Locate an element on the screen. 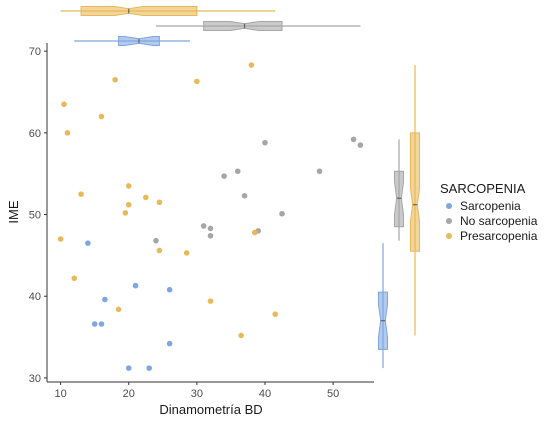 This screenshot has width=550, height=423. y-tick-label: 60 is located at coordinates (35, 134).